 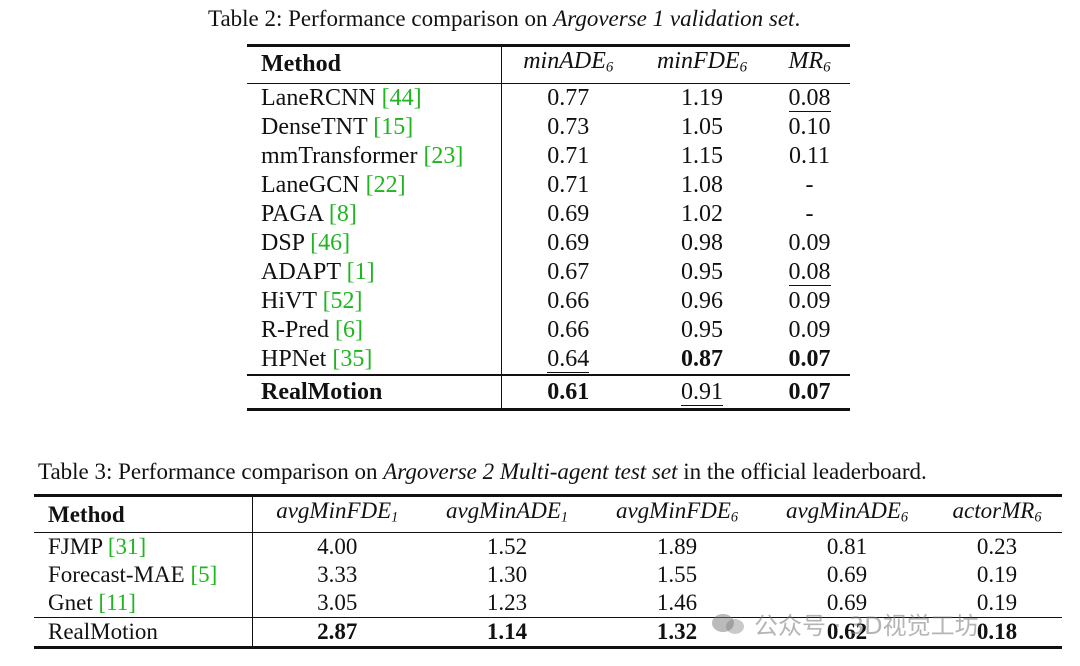 I want to click on watermark: 公众号 · 3D视觉工坊, so click(x=845, y=623).